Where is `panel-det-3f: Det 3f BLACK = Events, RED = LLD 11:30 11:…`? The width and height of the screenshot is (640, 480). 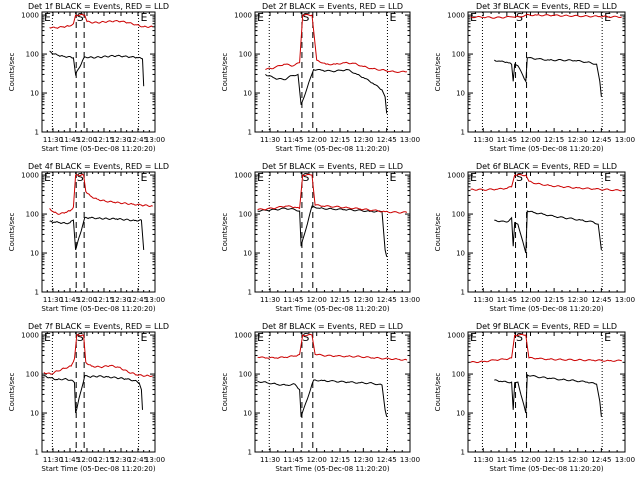
panel-det-3f: Det 3f BLACK = Events, RED = LLD 11:30 11:… is located at coordinates (534, 77).